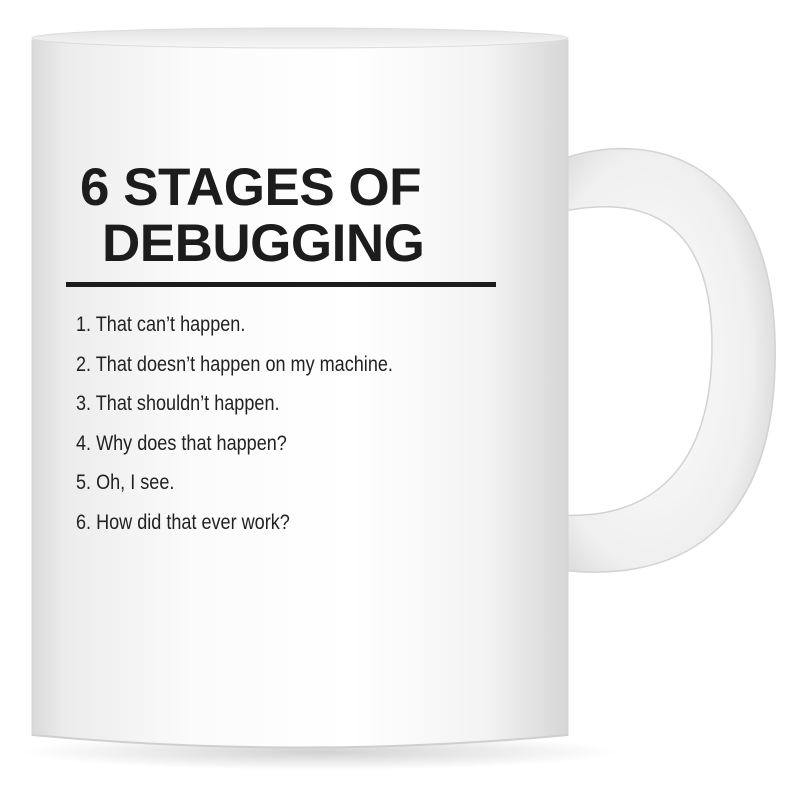  What do you see at coordinates (251, 187) in the screenshot?
I see `mug-title-line-1: 6 STAGES OF` at bounding box center [251, 187].